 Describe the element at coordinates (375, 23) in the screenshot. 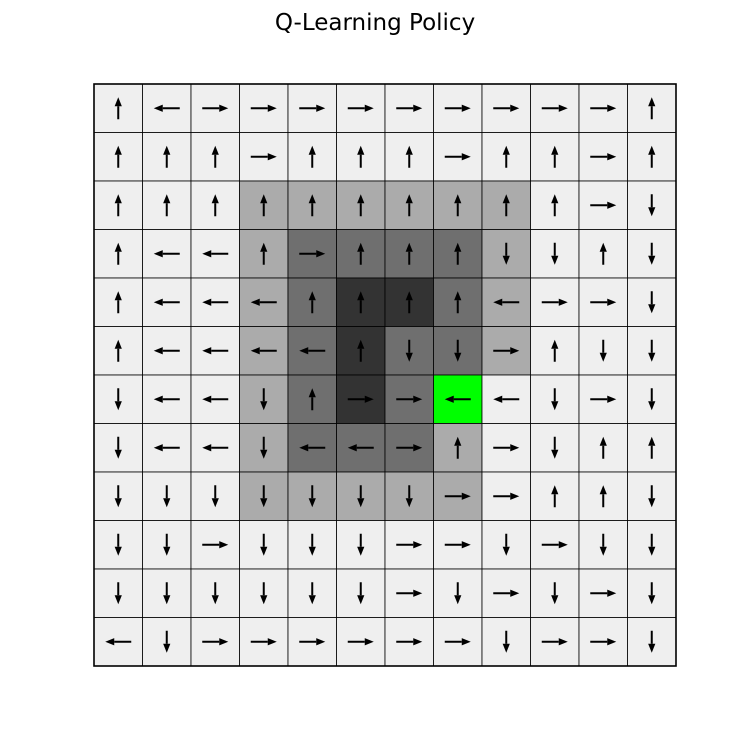

I see `chart-title: Q-Learning Policy` at that location.